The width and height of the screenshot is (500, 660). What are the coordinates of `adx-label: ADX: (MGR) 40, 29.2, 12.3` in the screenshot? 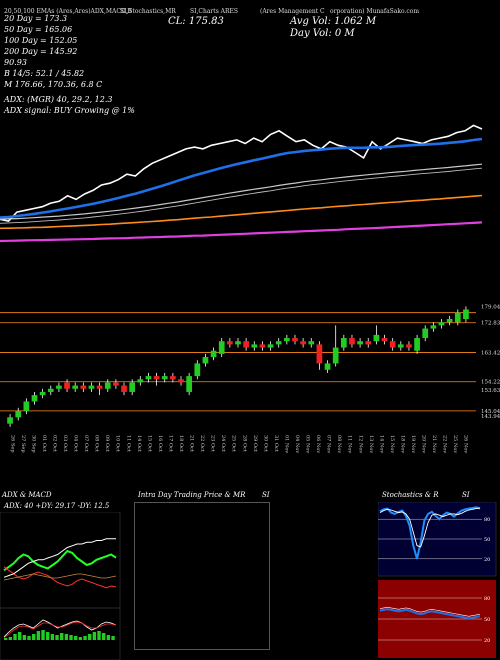 It's located at (58, 99).